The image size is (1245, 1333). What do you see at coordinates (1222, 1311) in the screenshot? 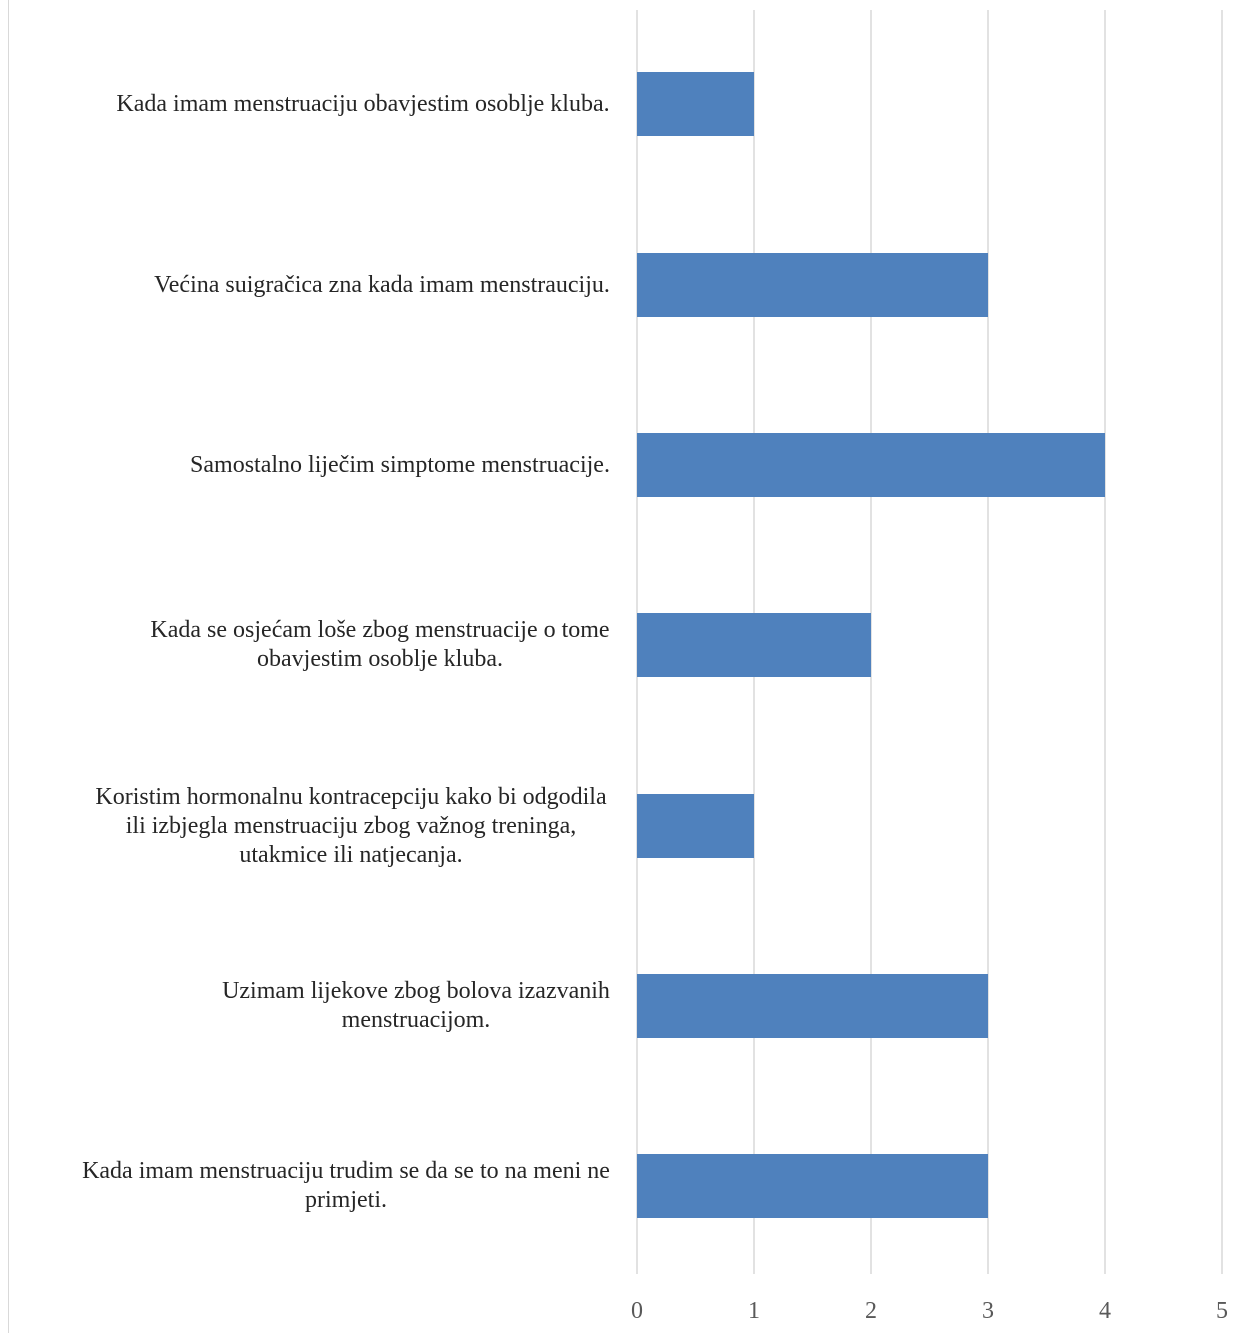
I see `x-tick-label-5: 5` at bounding box center [1222, 1311].